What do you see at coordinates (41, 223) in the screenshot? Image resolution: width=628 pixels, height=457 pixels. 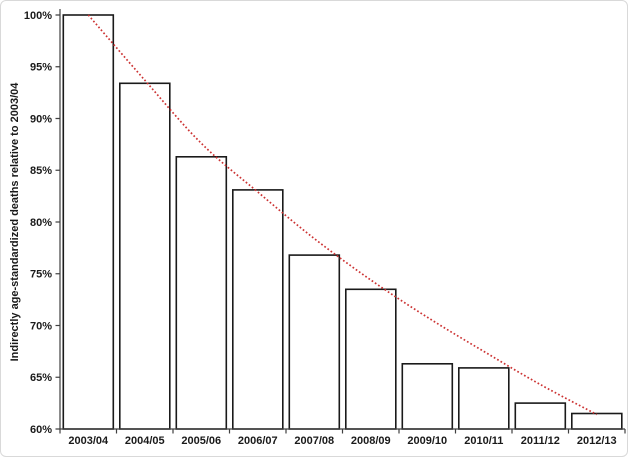 I see `y-tick-label: 80%` at bounding box center [41, 223].